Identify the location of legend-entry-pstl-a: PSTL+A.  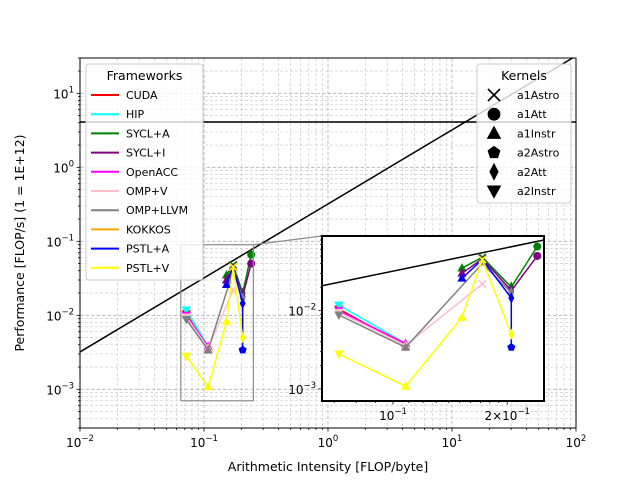
(130, 249).